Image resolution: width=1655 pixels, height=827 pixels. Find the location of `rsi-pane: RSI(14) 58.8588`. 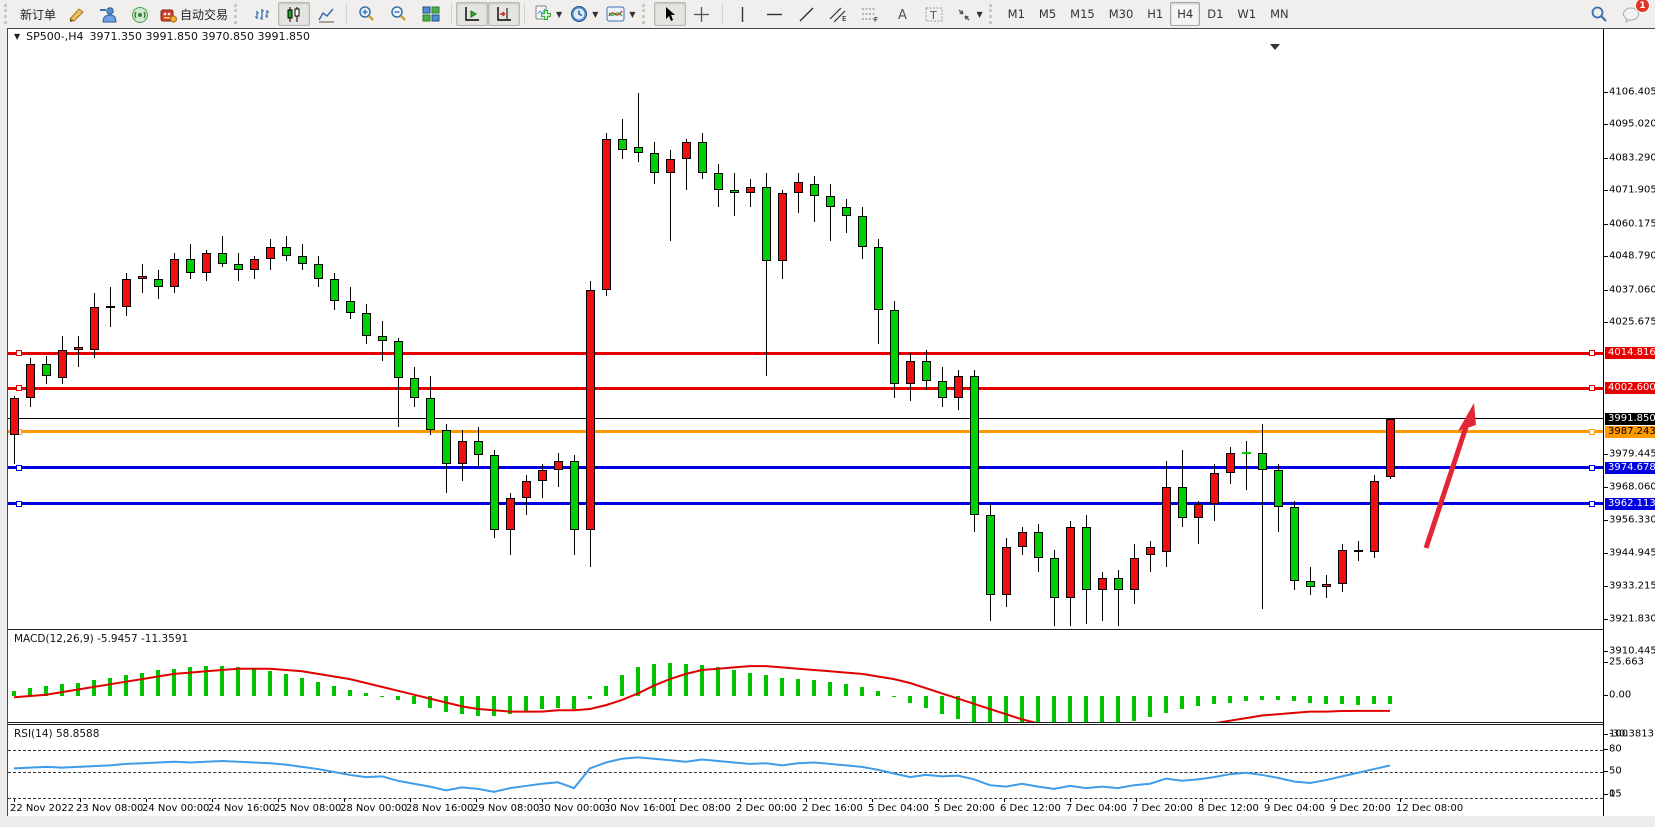

rsi-pane: RSI(14) 58.8588 is located at coordinates (805, 762).